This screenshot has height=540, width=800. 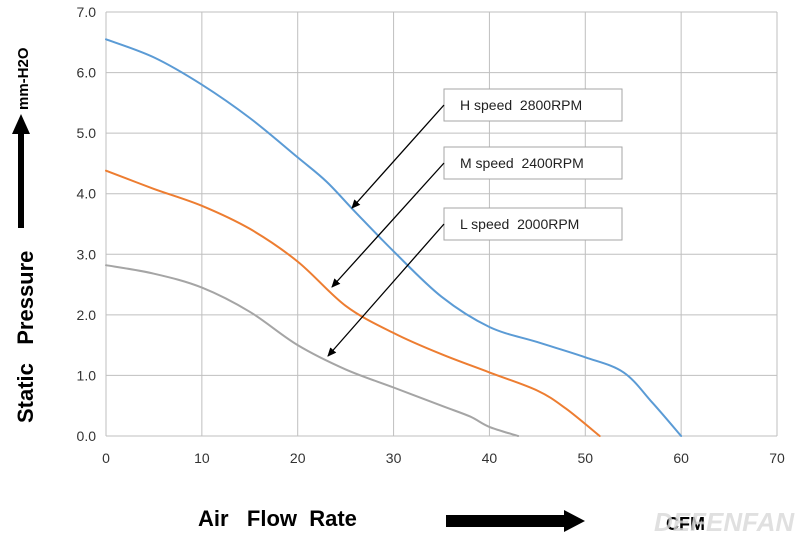 I want to click on x-tick-label: 0, so click(x=106, y=458).